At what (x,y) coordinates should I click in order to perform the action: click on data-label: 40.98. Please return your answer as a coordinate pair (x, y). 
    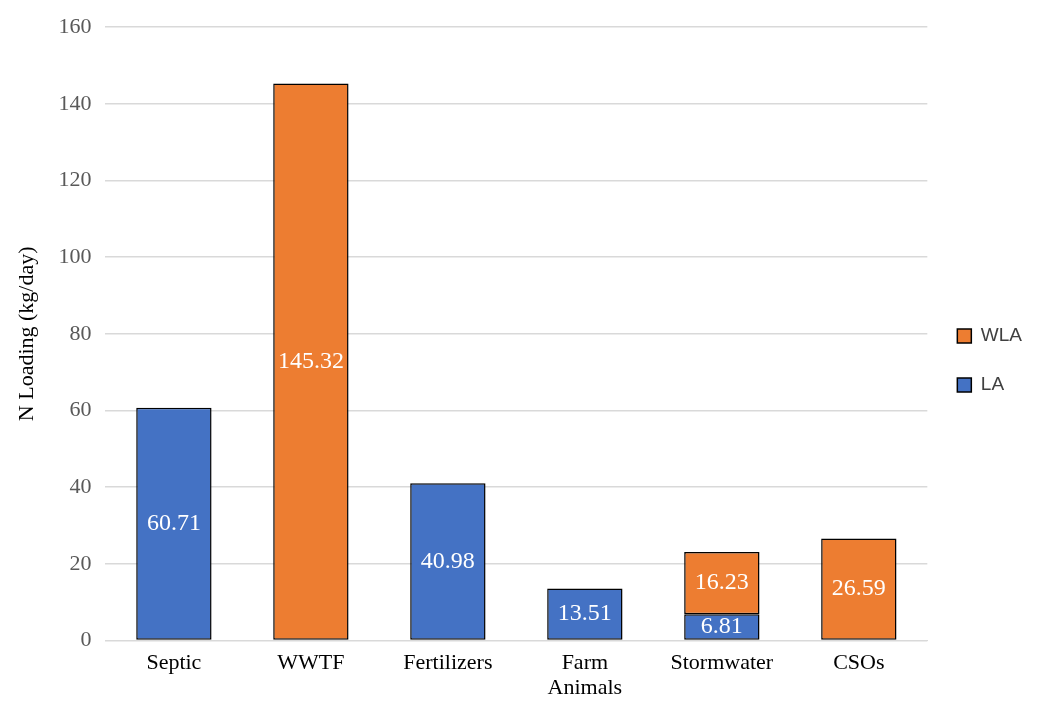
    Looking at the image, I should click on (447, 559).